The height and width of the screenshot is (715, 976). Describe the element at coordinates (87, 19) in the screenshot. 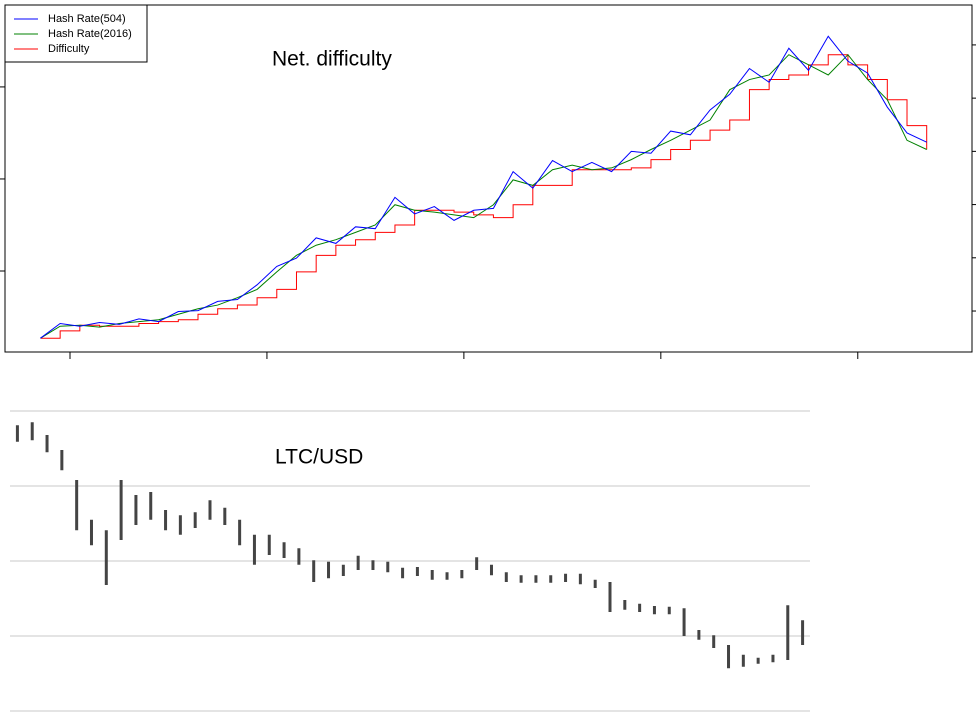

I see `legend-label: Hash Rate(504)` at that location.